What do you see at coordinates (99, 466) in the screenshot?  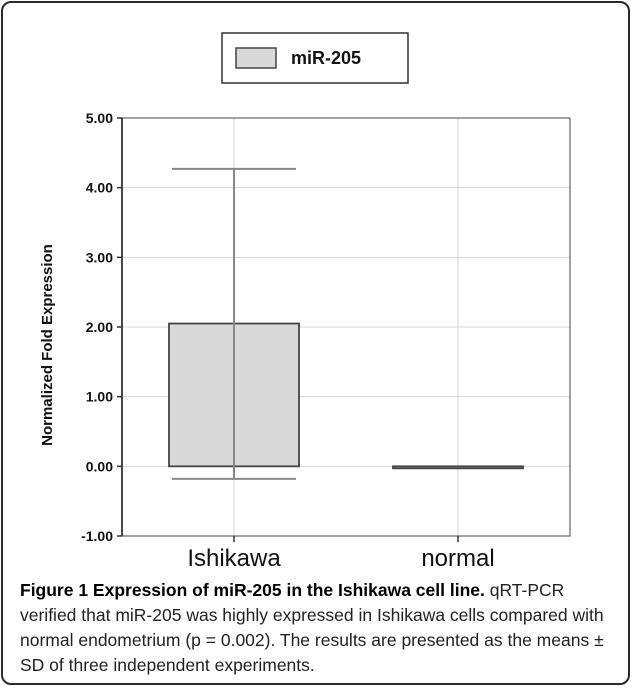 I see `y-tick-label: 0.00` at bounding box center [99, 466].